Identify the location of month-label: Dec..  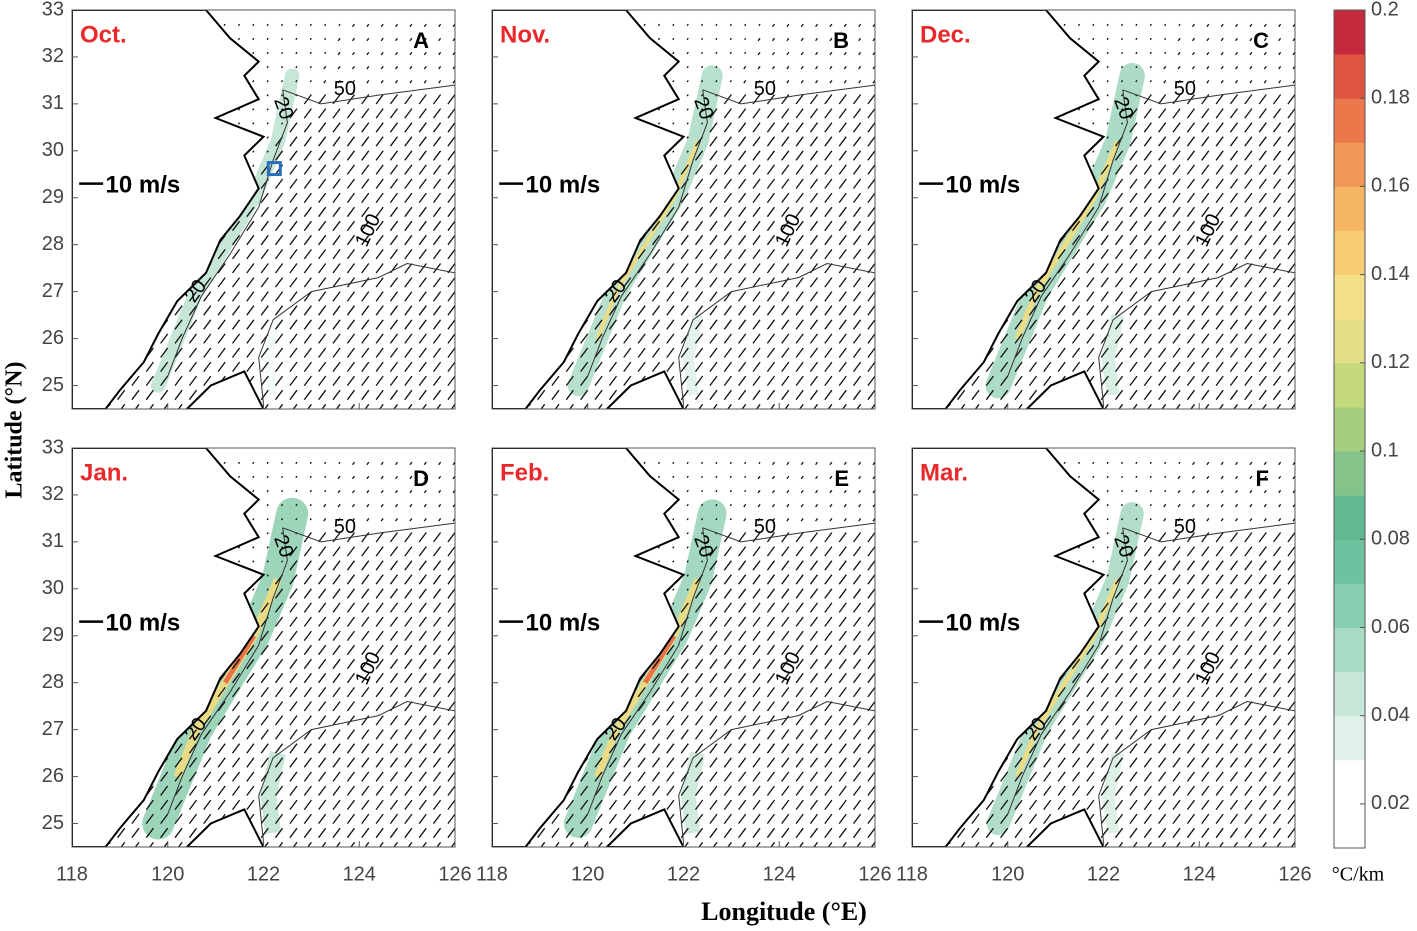
(945, 34).